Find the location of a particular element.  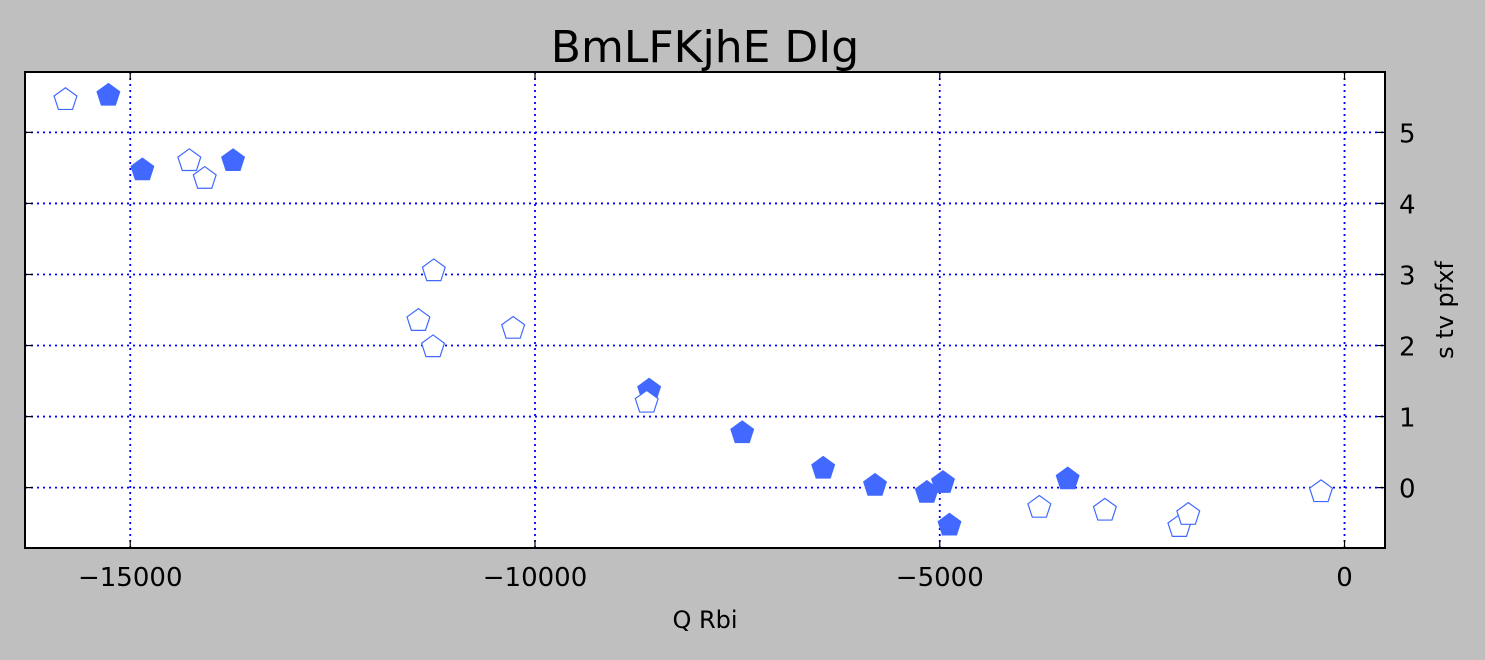

x-tick-label: −5000 is located at coordinates (940, 578).